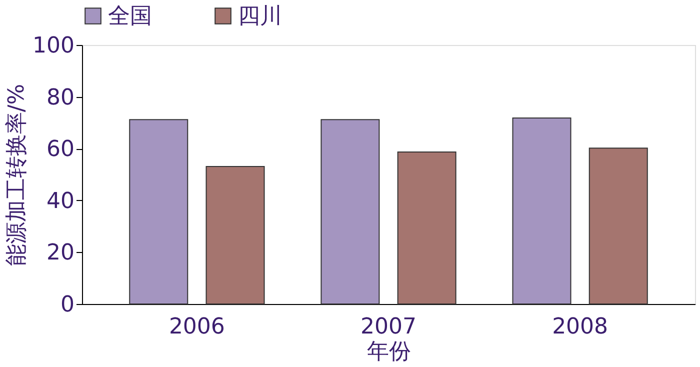 Image resolution: width=700 pixels, height=367 pixels. Describe the element at coordinates (60, 149) in the screenshot. I see `y-tick-label: 60` at that location.